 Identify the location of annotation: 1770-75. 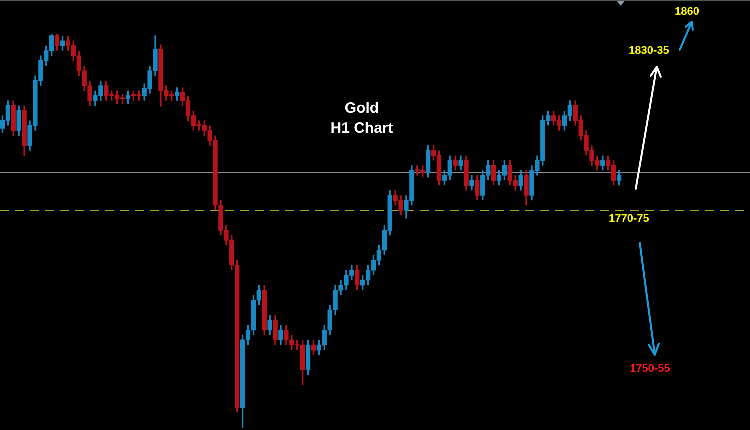
(629, 219).